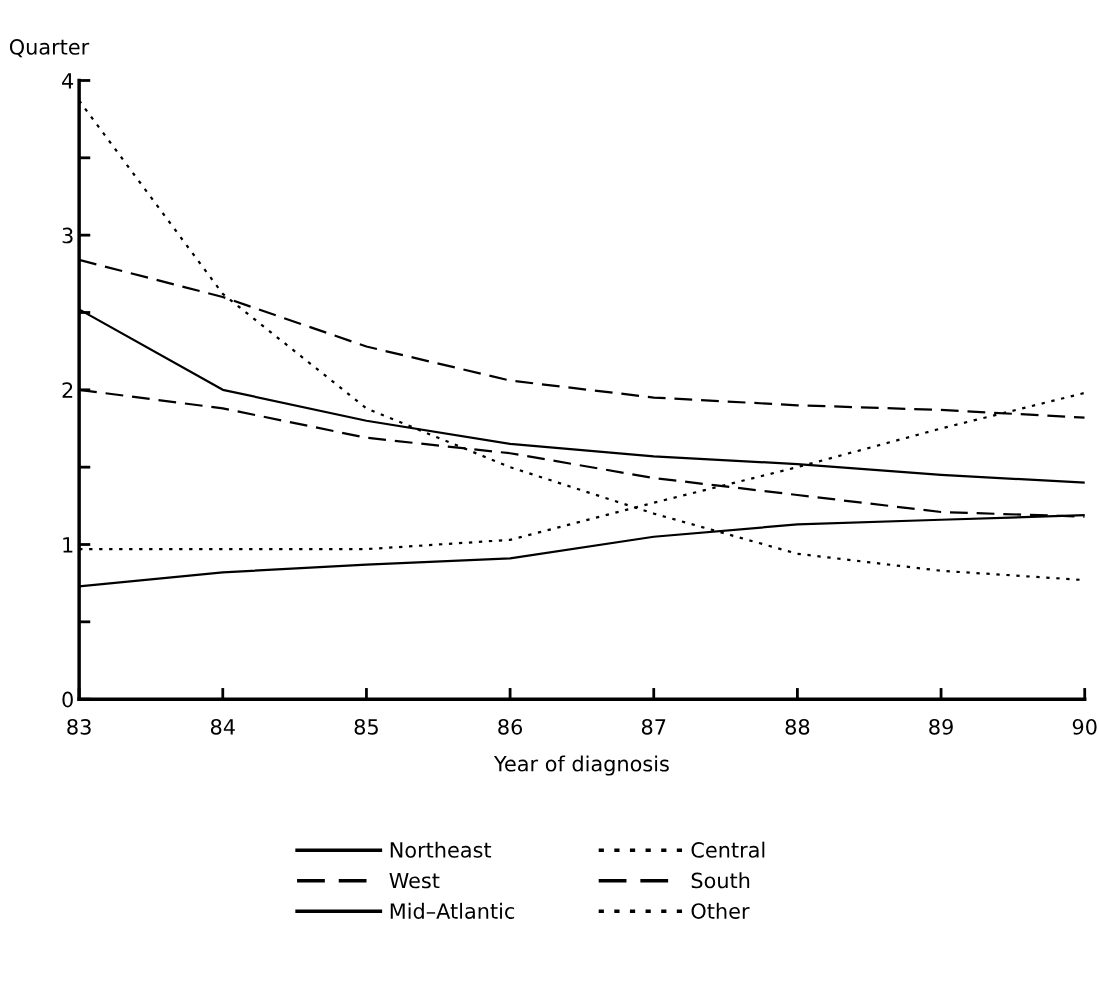 This screenshot has width=1099, height=1006. Describe the element at coordinates (797, 726) in the screenshot. I see `x-tick-label: 88` at that location.